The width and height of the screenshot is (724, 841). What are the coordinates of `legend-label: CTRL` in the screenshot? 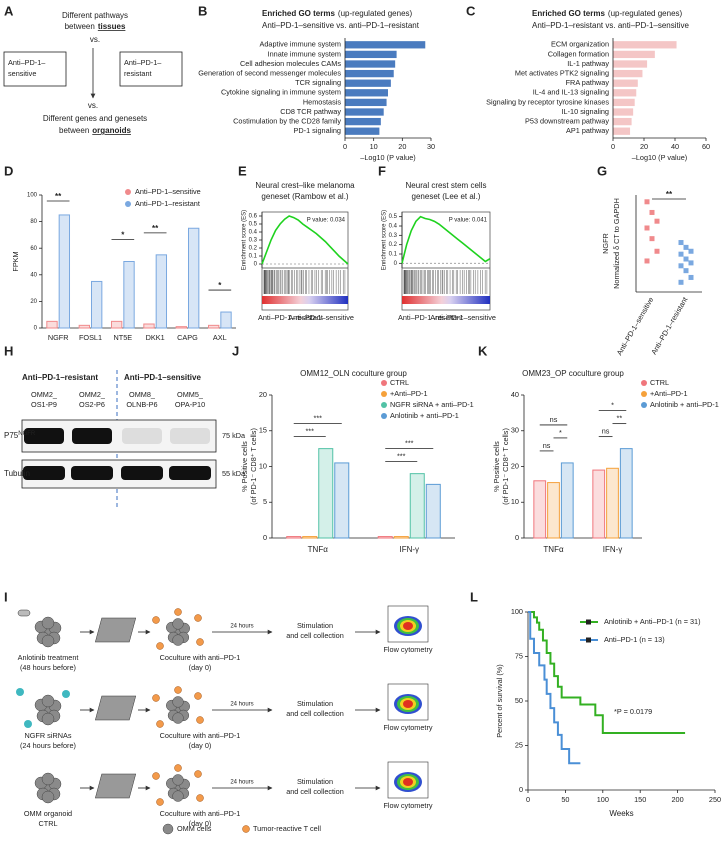 It's located at (659, 382).